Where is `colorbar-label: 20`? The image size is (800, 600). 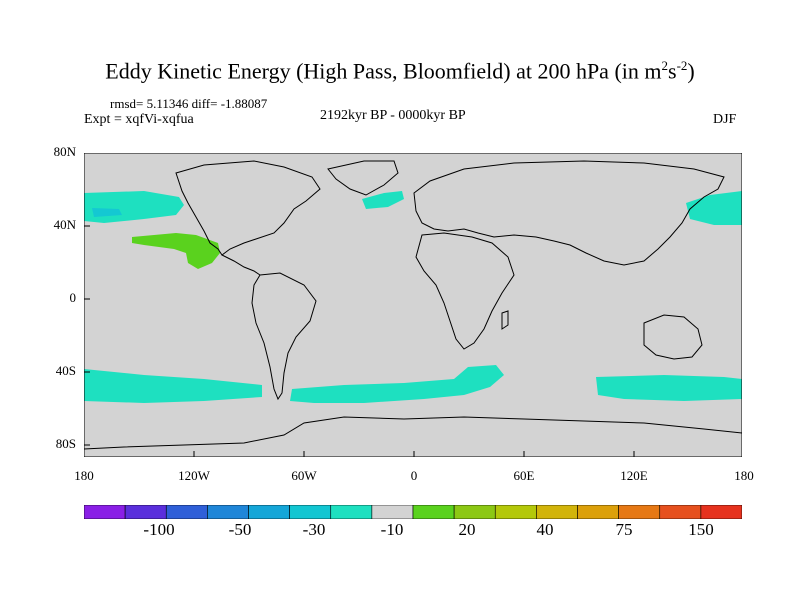
colorbar-label: 20 is located at coordinates (467, 529).